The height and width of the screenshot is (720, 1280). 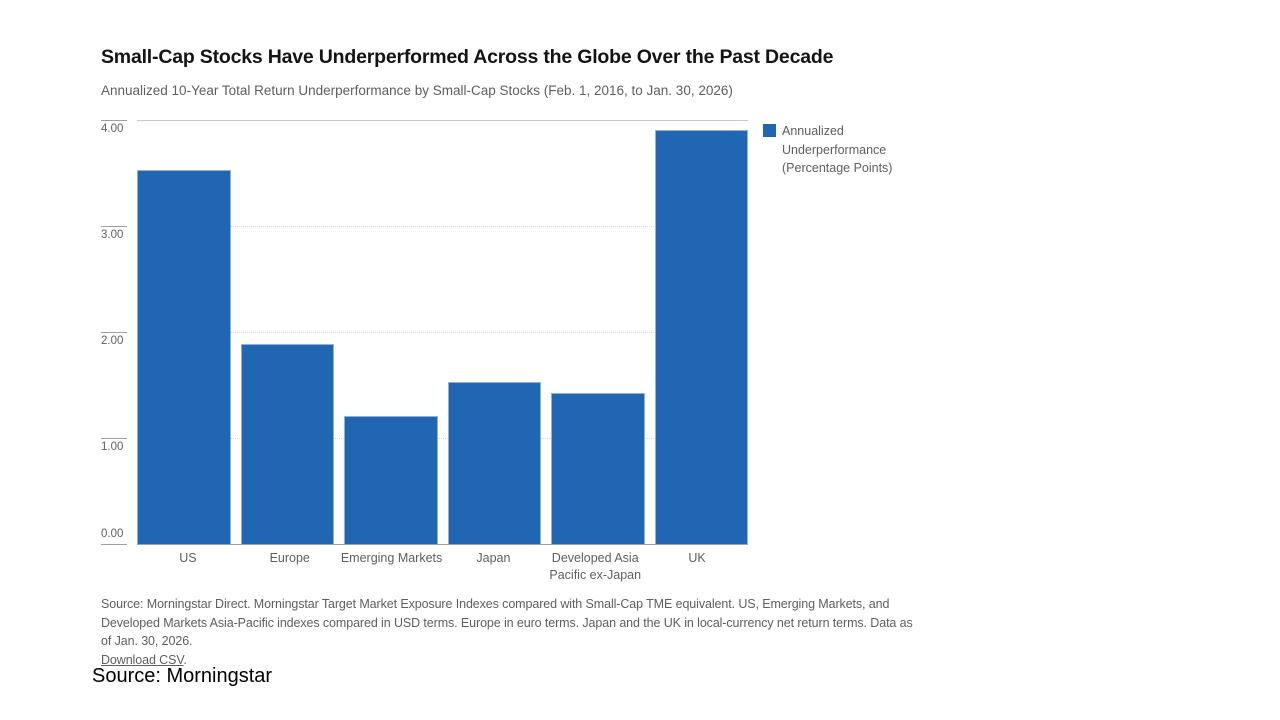 What do you see at coordinates (114, 120) in the screenshot?
I see `y-tick-mark-4.00` at bounding box center [114, 120].